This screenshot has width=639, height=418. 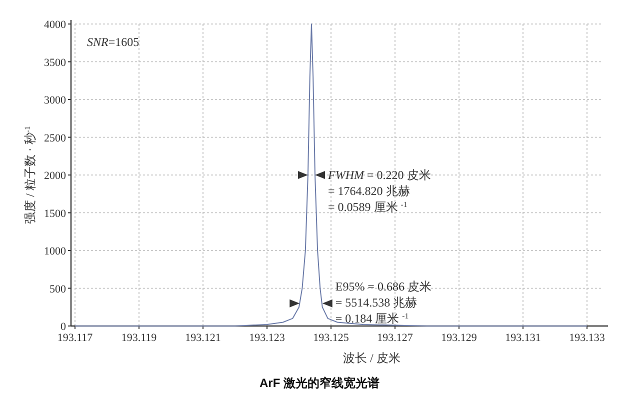 What do you see at coordinates (58, 289) in the screenshot?
I see `y-tick-label: 500` at bounding box center [58, 289].